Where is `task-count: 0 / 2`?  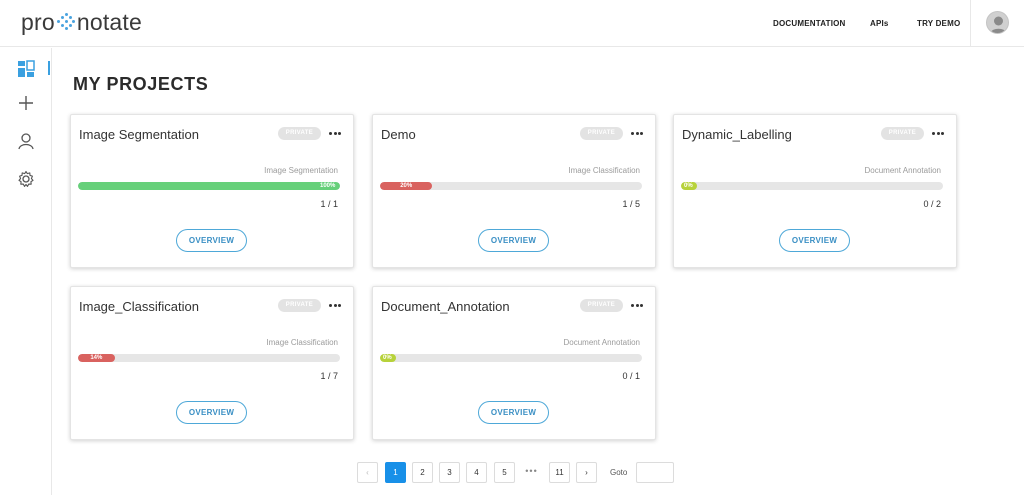 task-count: 0 / 2 is located at coordinates (932, 204).